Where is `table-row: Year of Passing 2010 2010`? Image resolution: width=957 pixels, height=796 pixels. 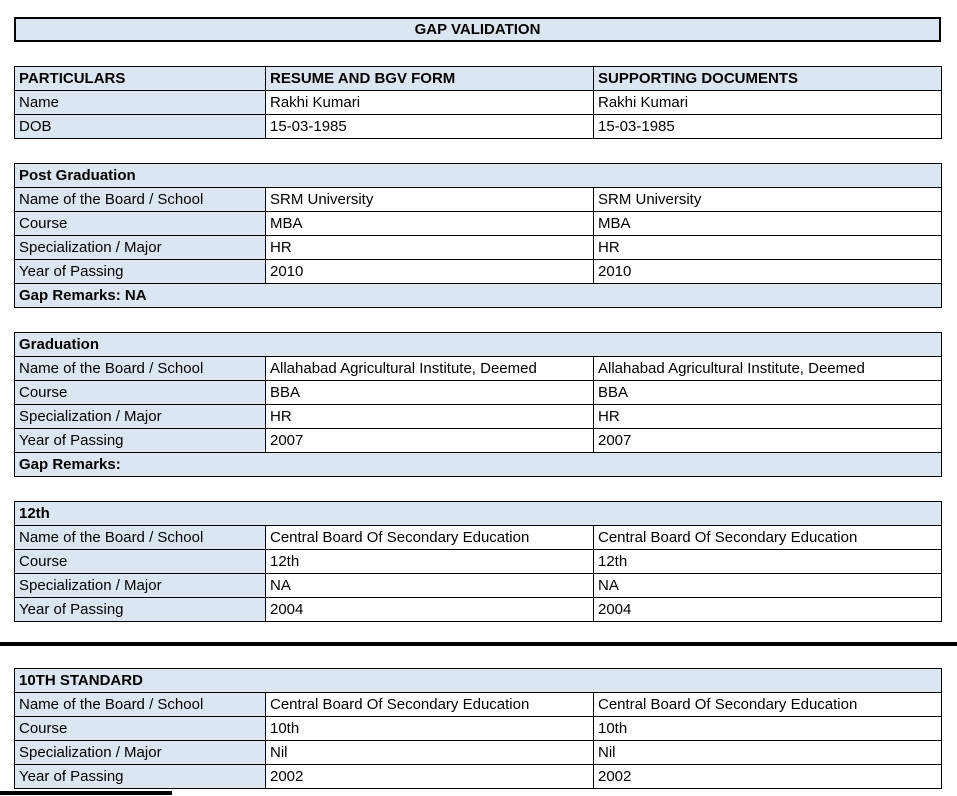 table-row: Year of Passing 2010 2010 is located at coordinates (478, 271).